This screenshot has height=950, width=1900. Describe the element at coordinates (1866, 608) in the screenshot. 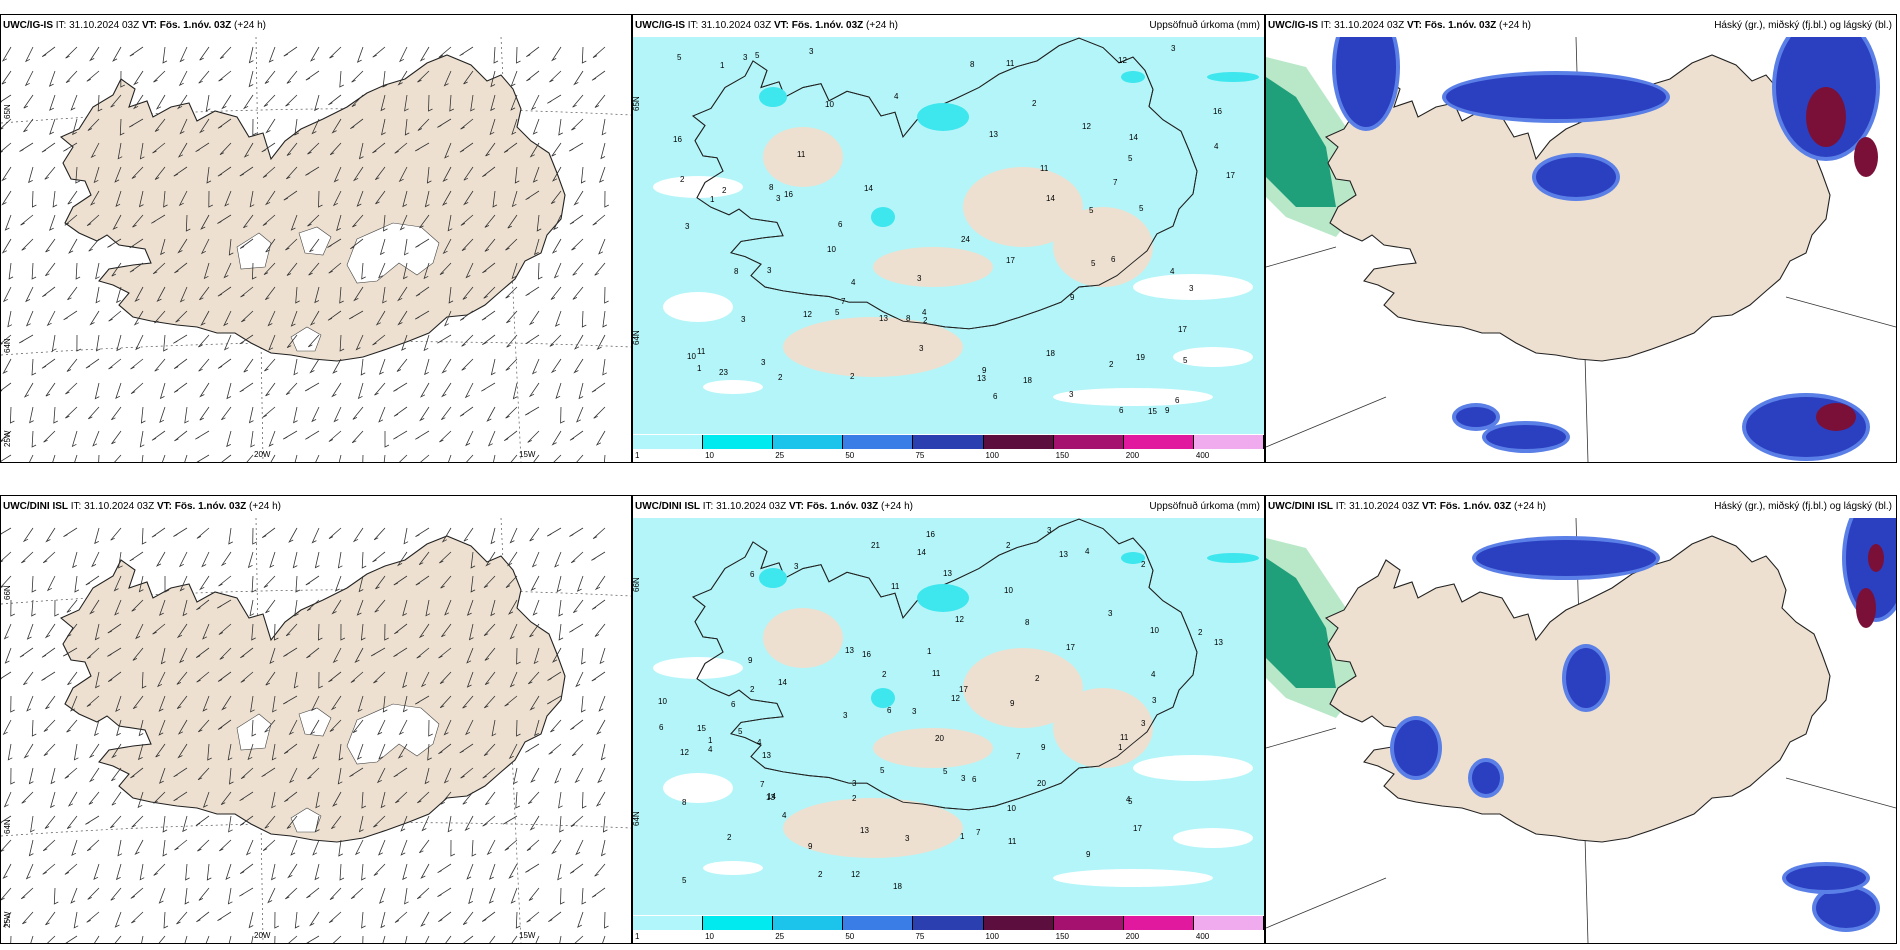

I see `low-cloud` at that location.